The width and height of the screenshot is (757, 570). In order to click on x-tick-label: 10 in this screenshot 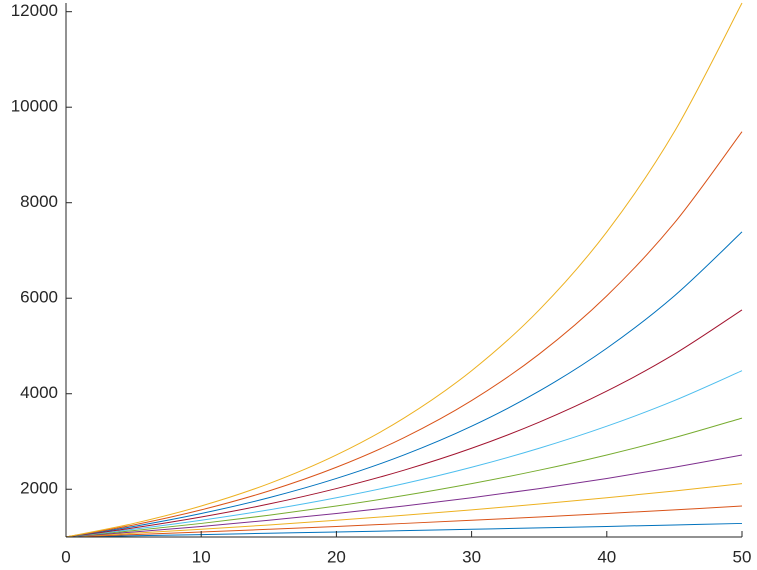, I will do `click(201, 556)`.